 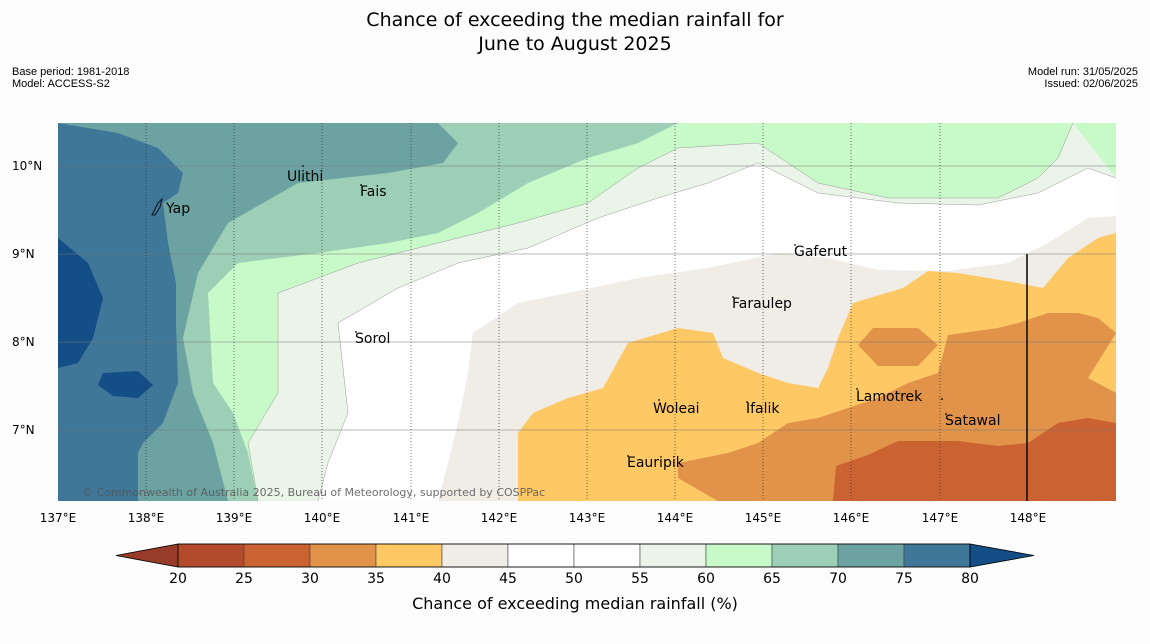 I want to click on title-line-2: June to August 2025, so click(x=575, y=44).